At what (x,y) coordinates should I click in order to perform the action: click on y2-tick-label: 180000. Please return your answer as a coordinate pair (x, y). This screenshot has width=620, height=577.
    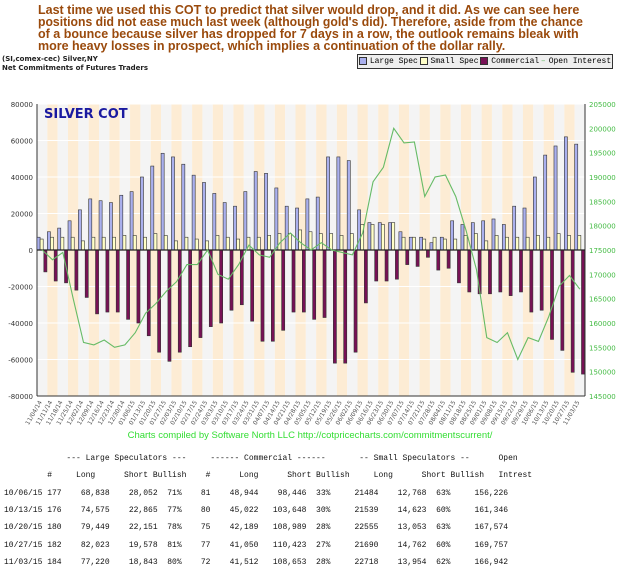
    Looking at the image, I should click on (602, 227).